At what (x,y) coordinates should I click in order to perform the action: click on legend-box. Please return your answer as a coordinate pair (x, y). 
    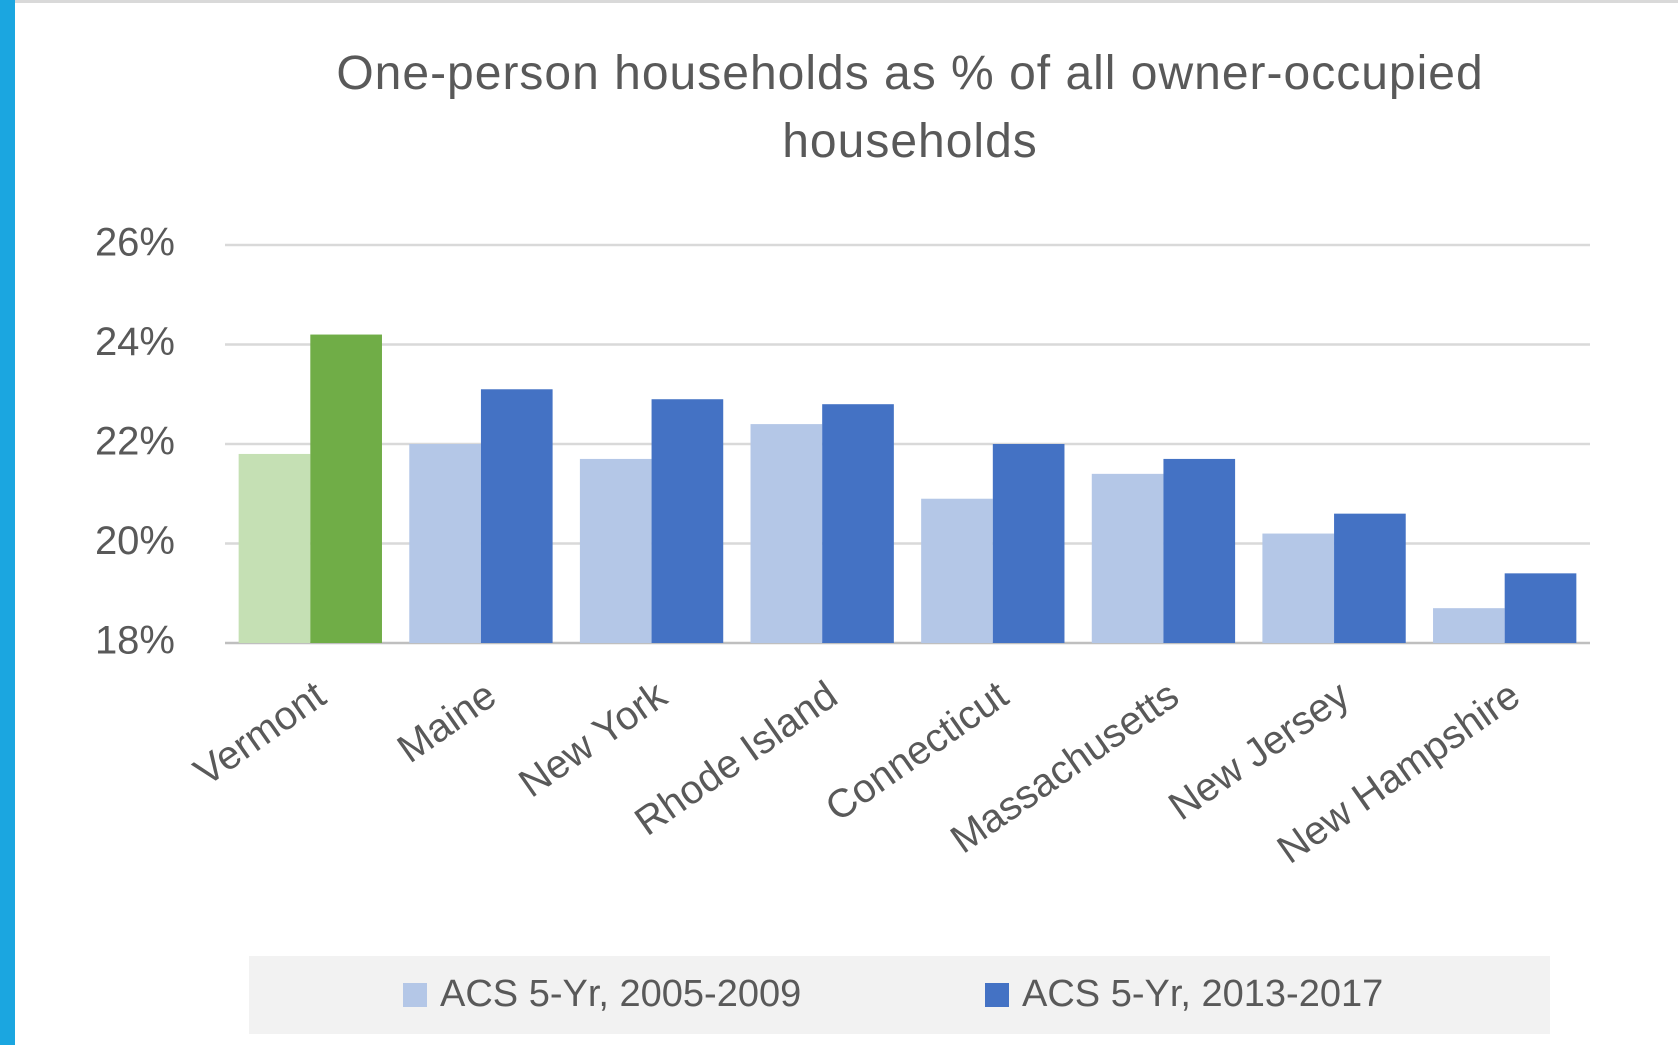
    Looking at the image, I should click on (899, 995).